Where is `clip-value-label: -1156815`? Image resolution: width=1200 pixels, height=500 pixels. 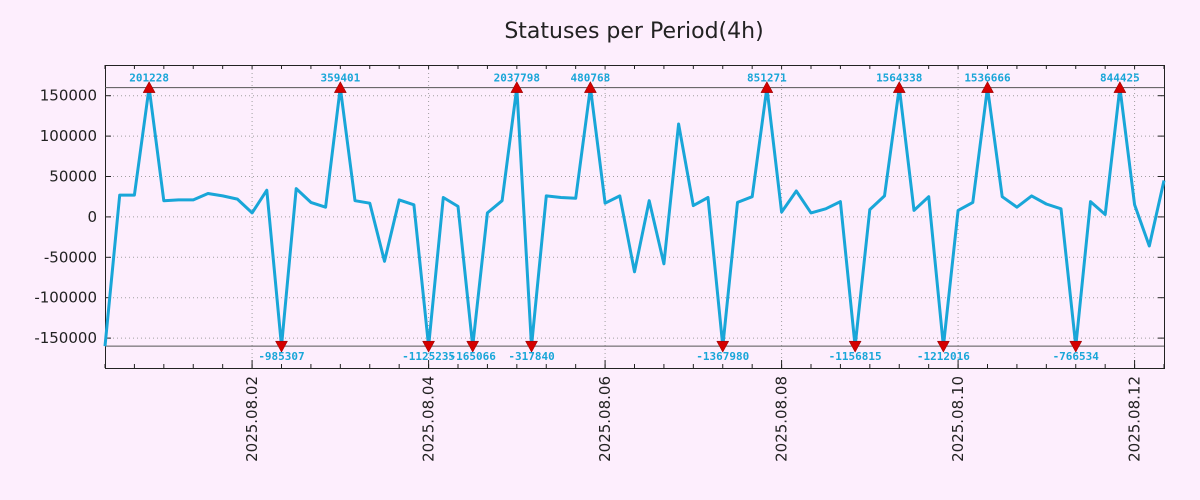
clip-value-label: -1156815 is located at coordinates (855, 356).